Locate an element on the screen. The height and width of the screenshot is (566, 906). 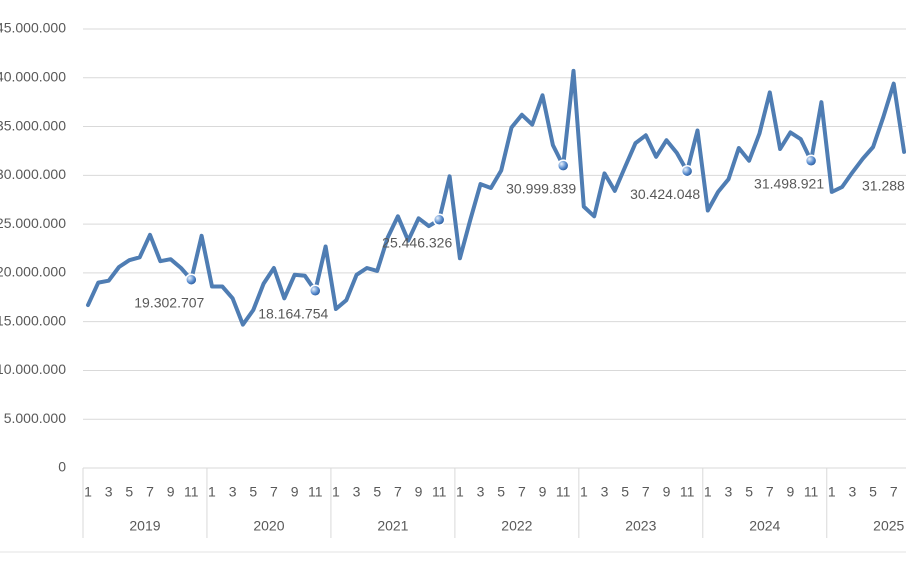
y-tick-label: 15.000.000 is located at coordinates (33, 320).